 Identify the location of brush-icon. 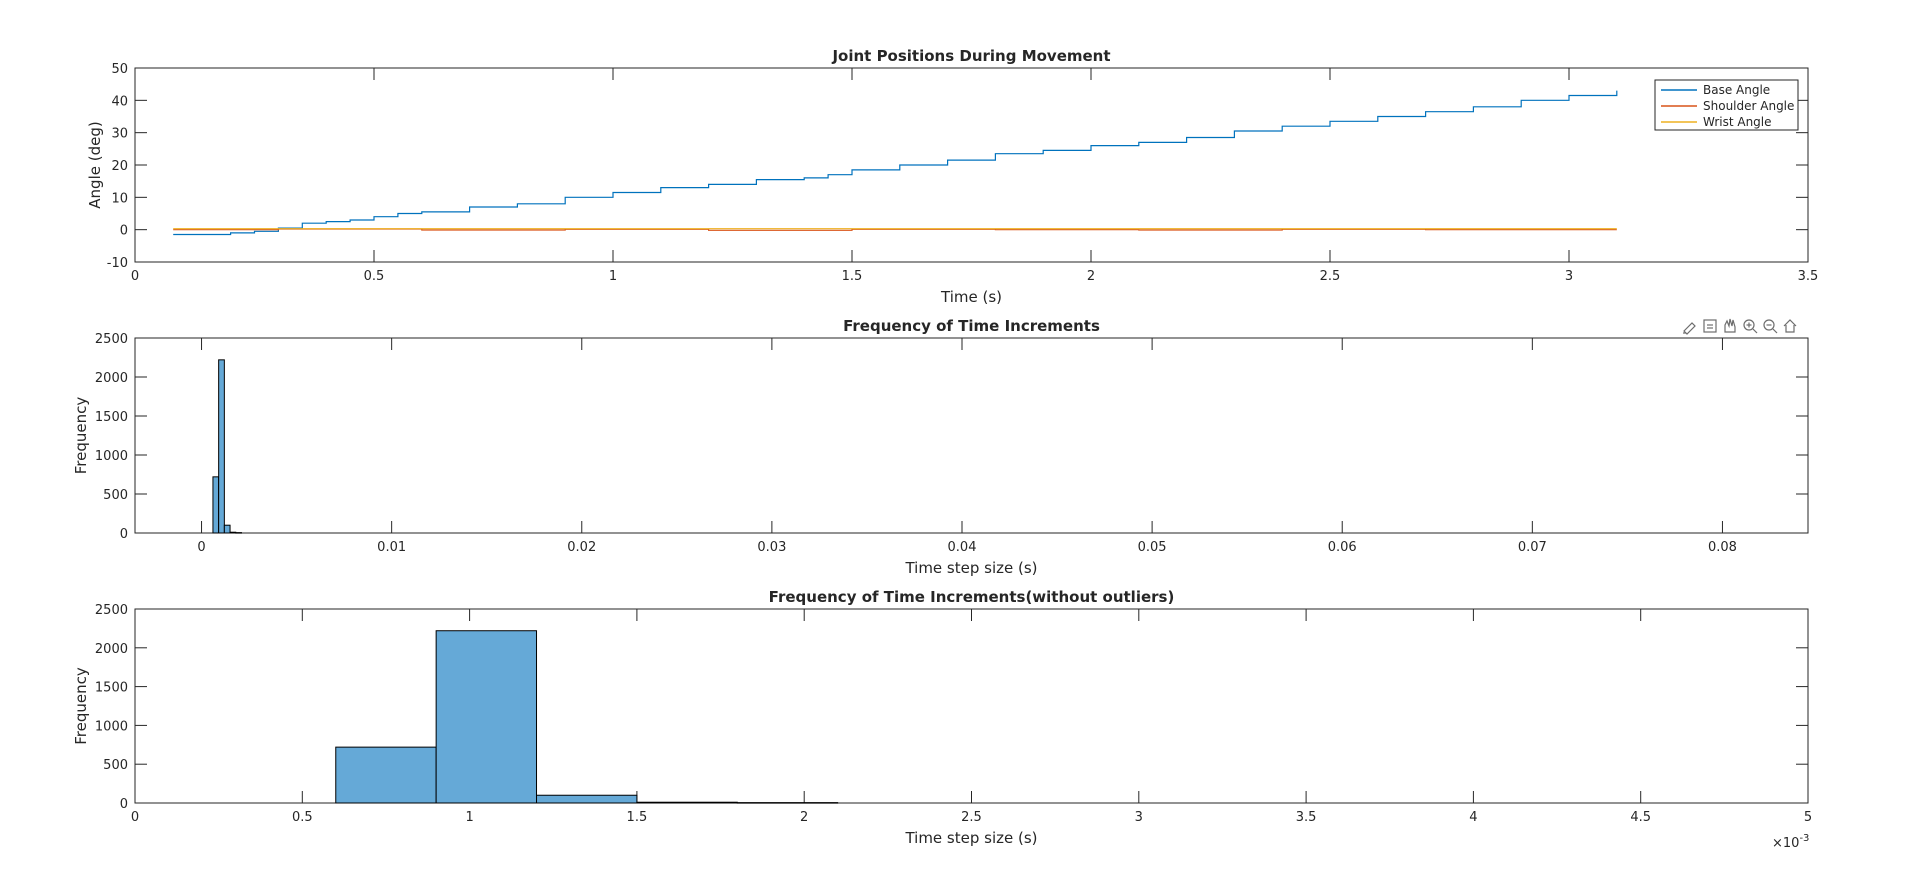
(1689, 328).